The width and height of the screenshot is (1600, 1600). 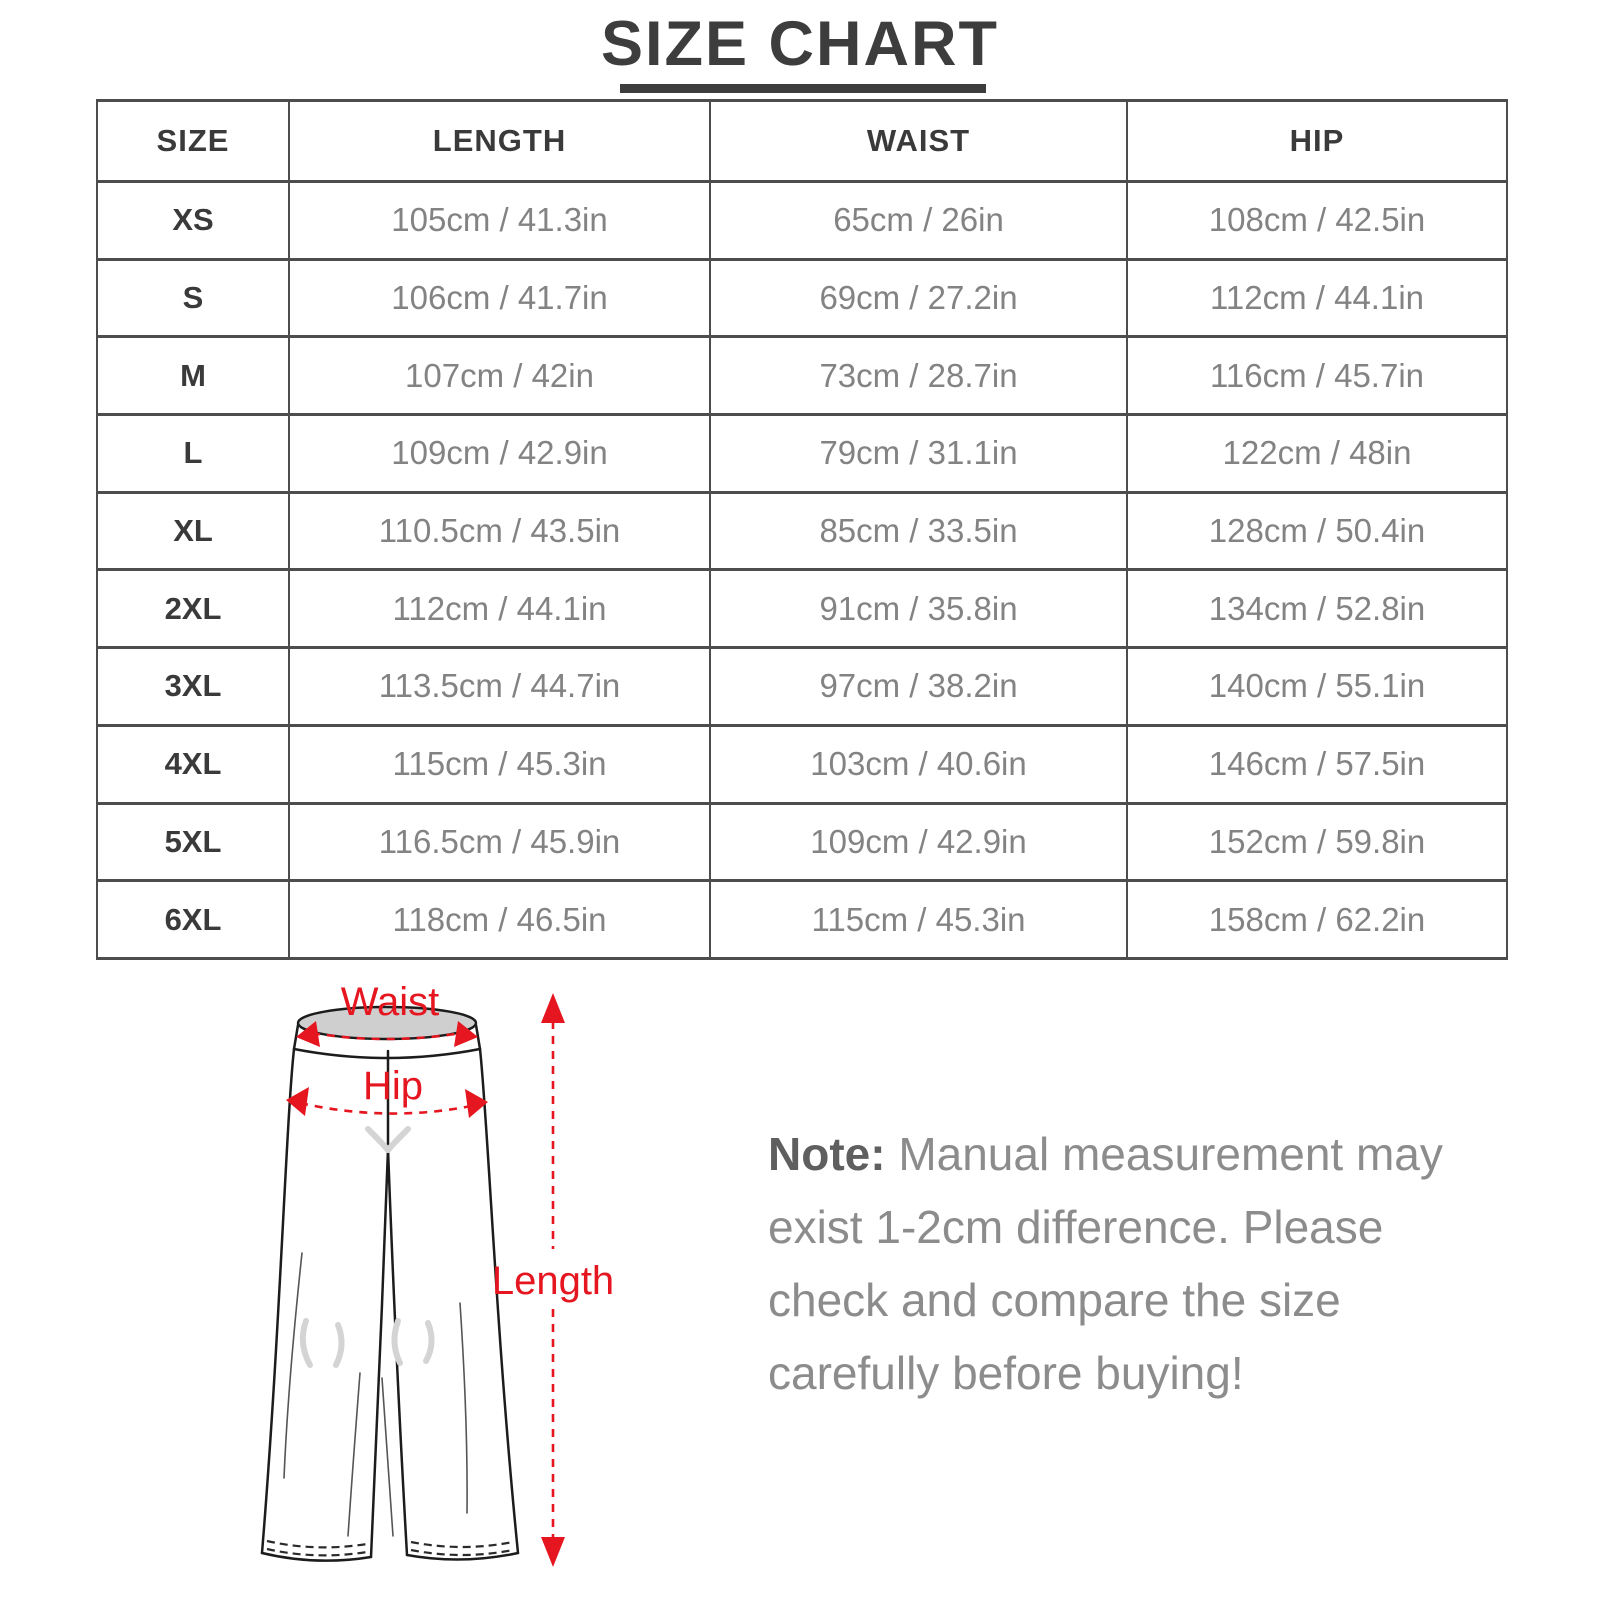 I want to click on hip-cell: 108cm / 42.5in, so click(x=1317, y=220).